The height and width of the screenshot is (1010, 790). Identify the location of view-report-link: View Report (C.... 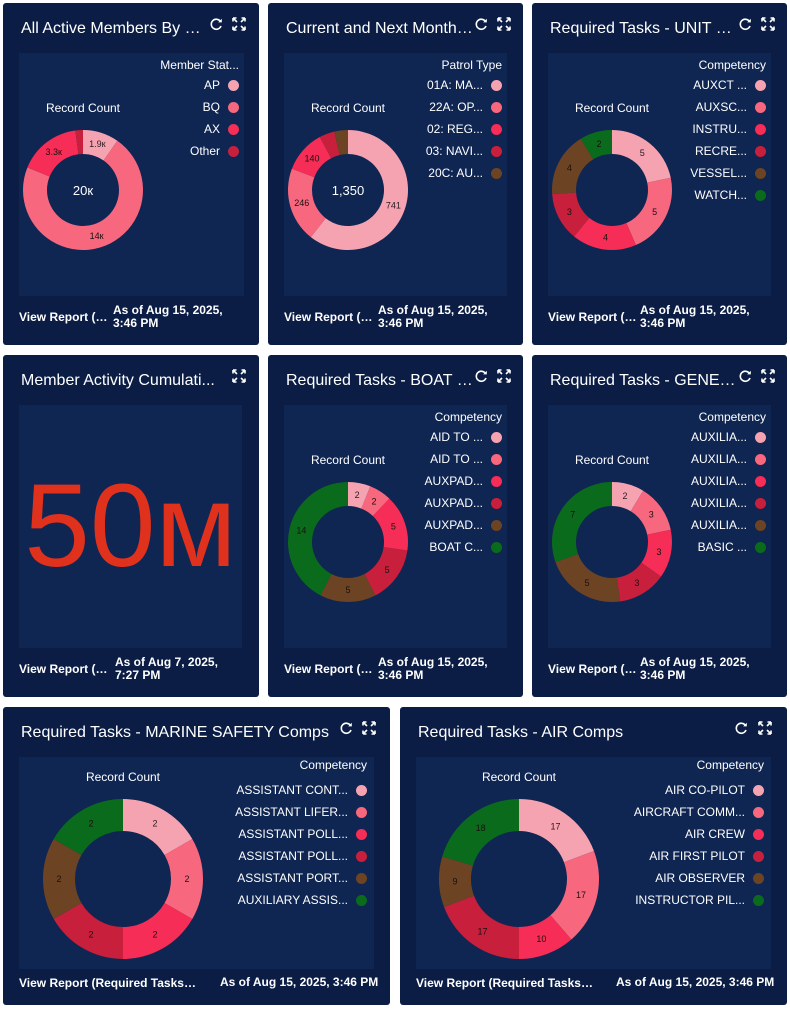
(331, 317).